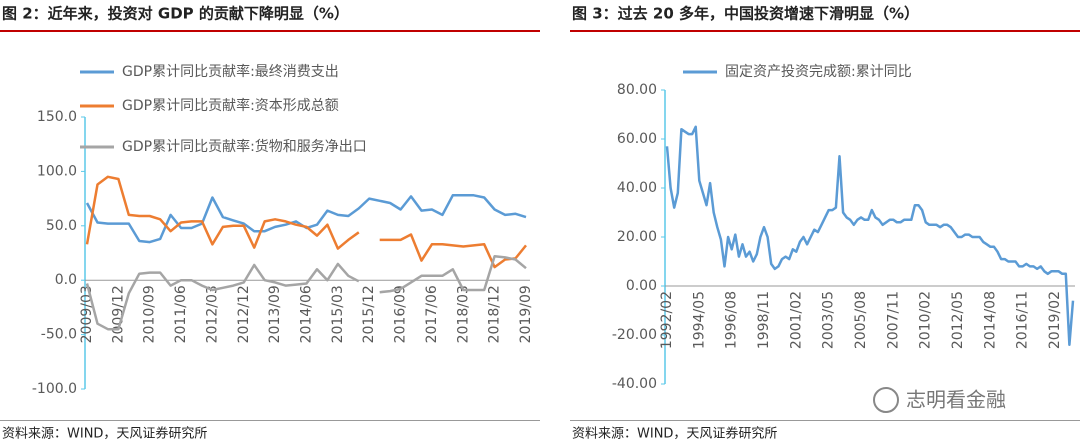 The width and height of the screenshot is (1080, 446). I want to click on watermark: 志明看金融, so click(956, 400).